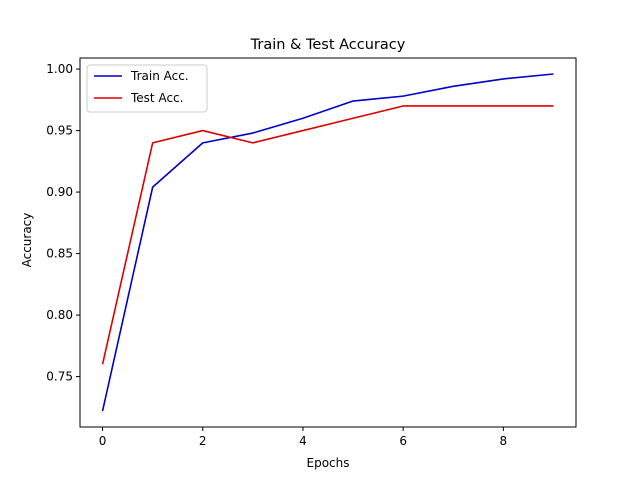  What do you see at coordinates (203, 441) in the screenshot?
I see `x-tick-label: 2` at bounding box center [203, 441].